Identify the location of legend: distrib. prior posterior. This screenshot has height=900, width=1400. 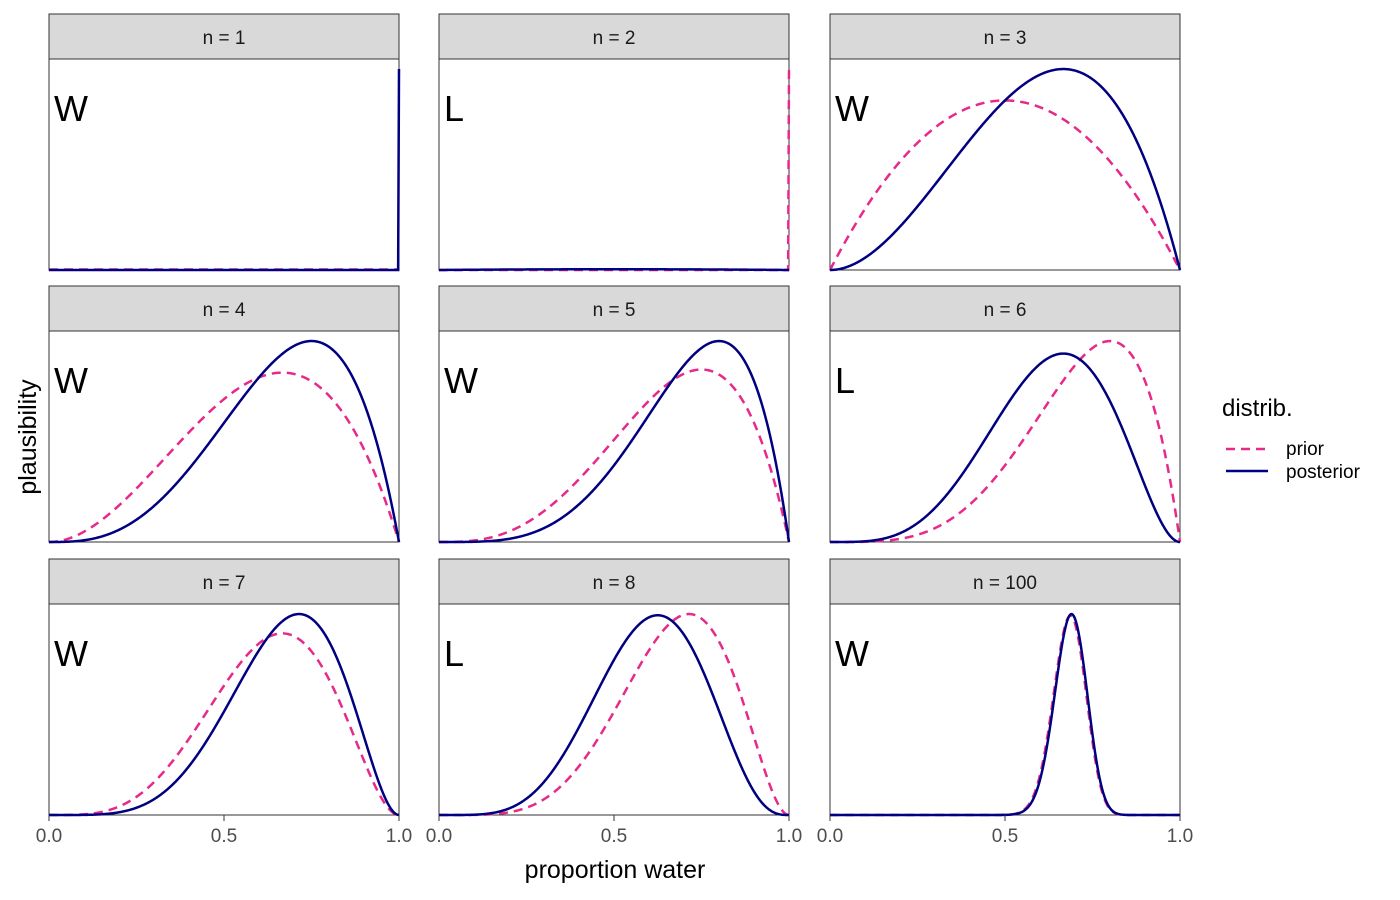
(1291, 439).